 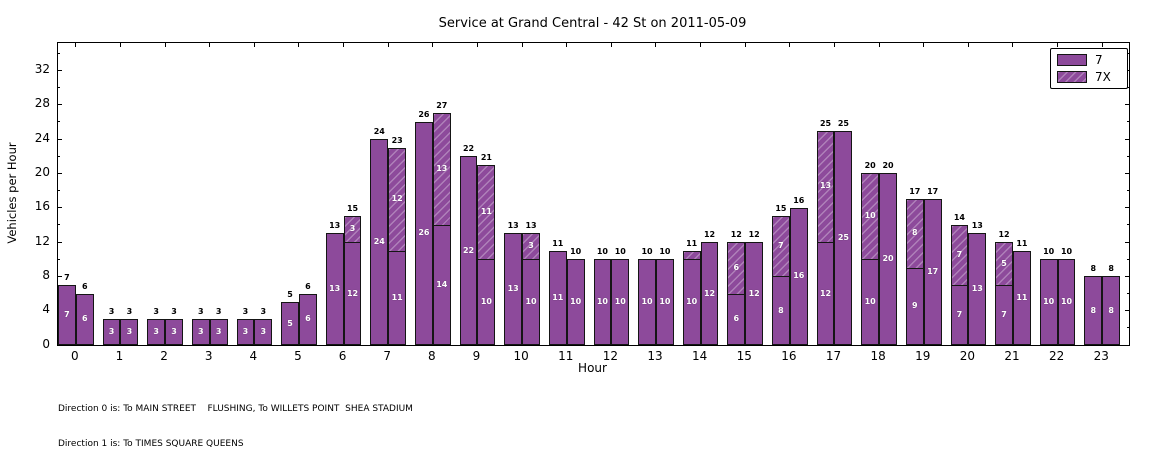 I want to click on legend: 7 7X, so click(x=1089, y=68).